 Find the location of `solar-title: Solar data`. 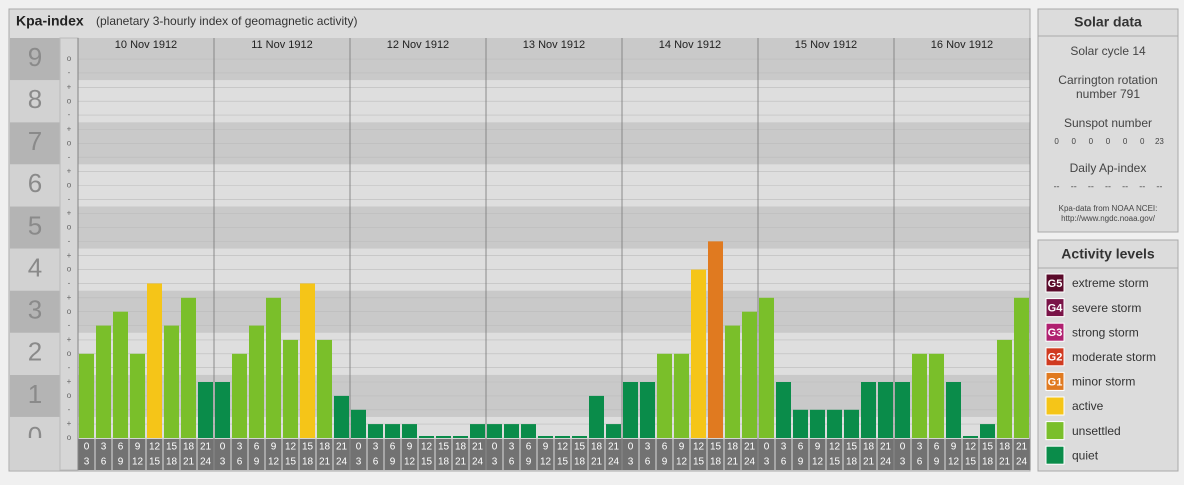

solar-title: Solar data is located at coordinates (1108, 22).